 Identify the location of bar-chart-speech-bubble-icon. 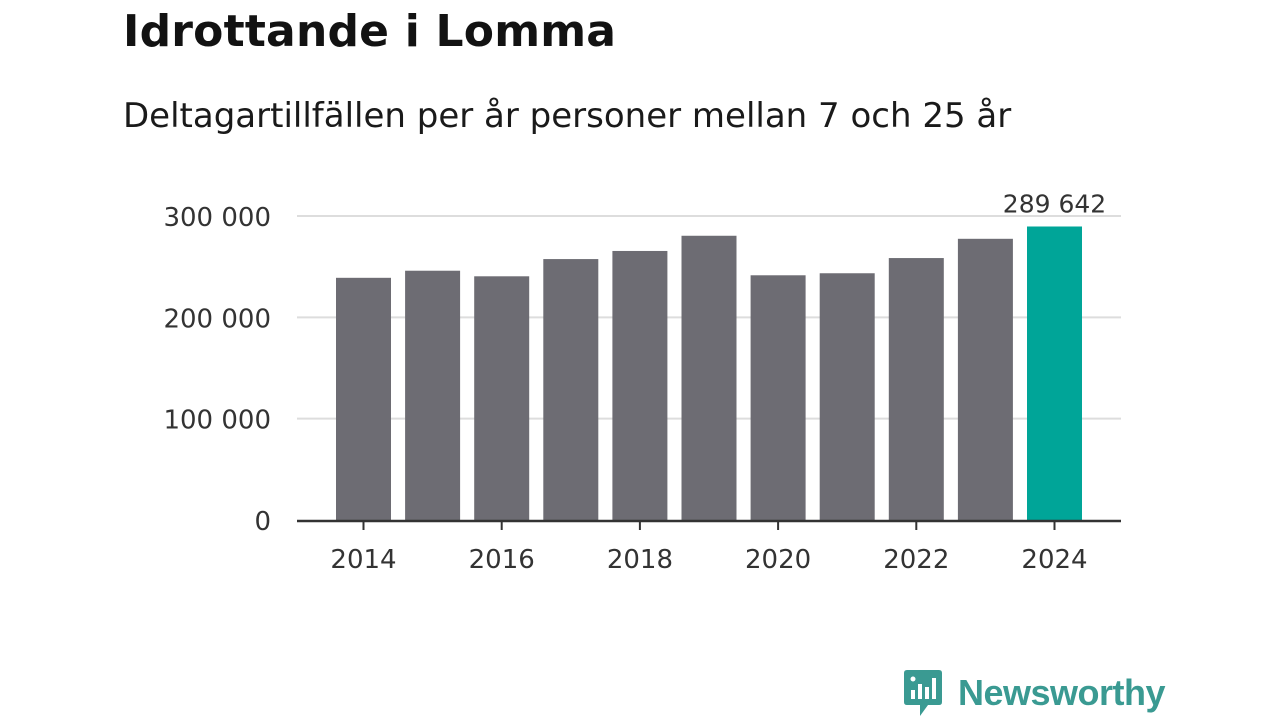
(923, 693).